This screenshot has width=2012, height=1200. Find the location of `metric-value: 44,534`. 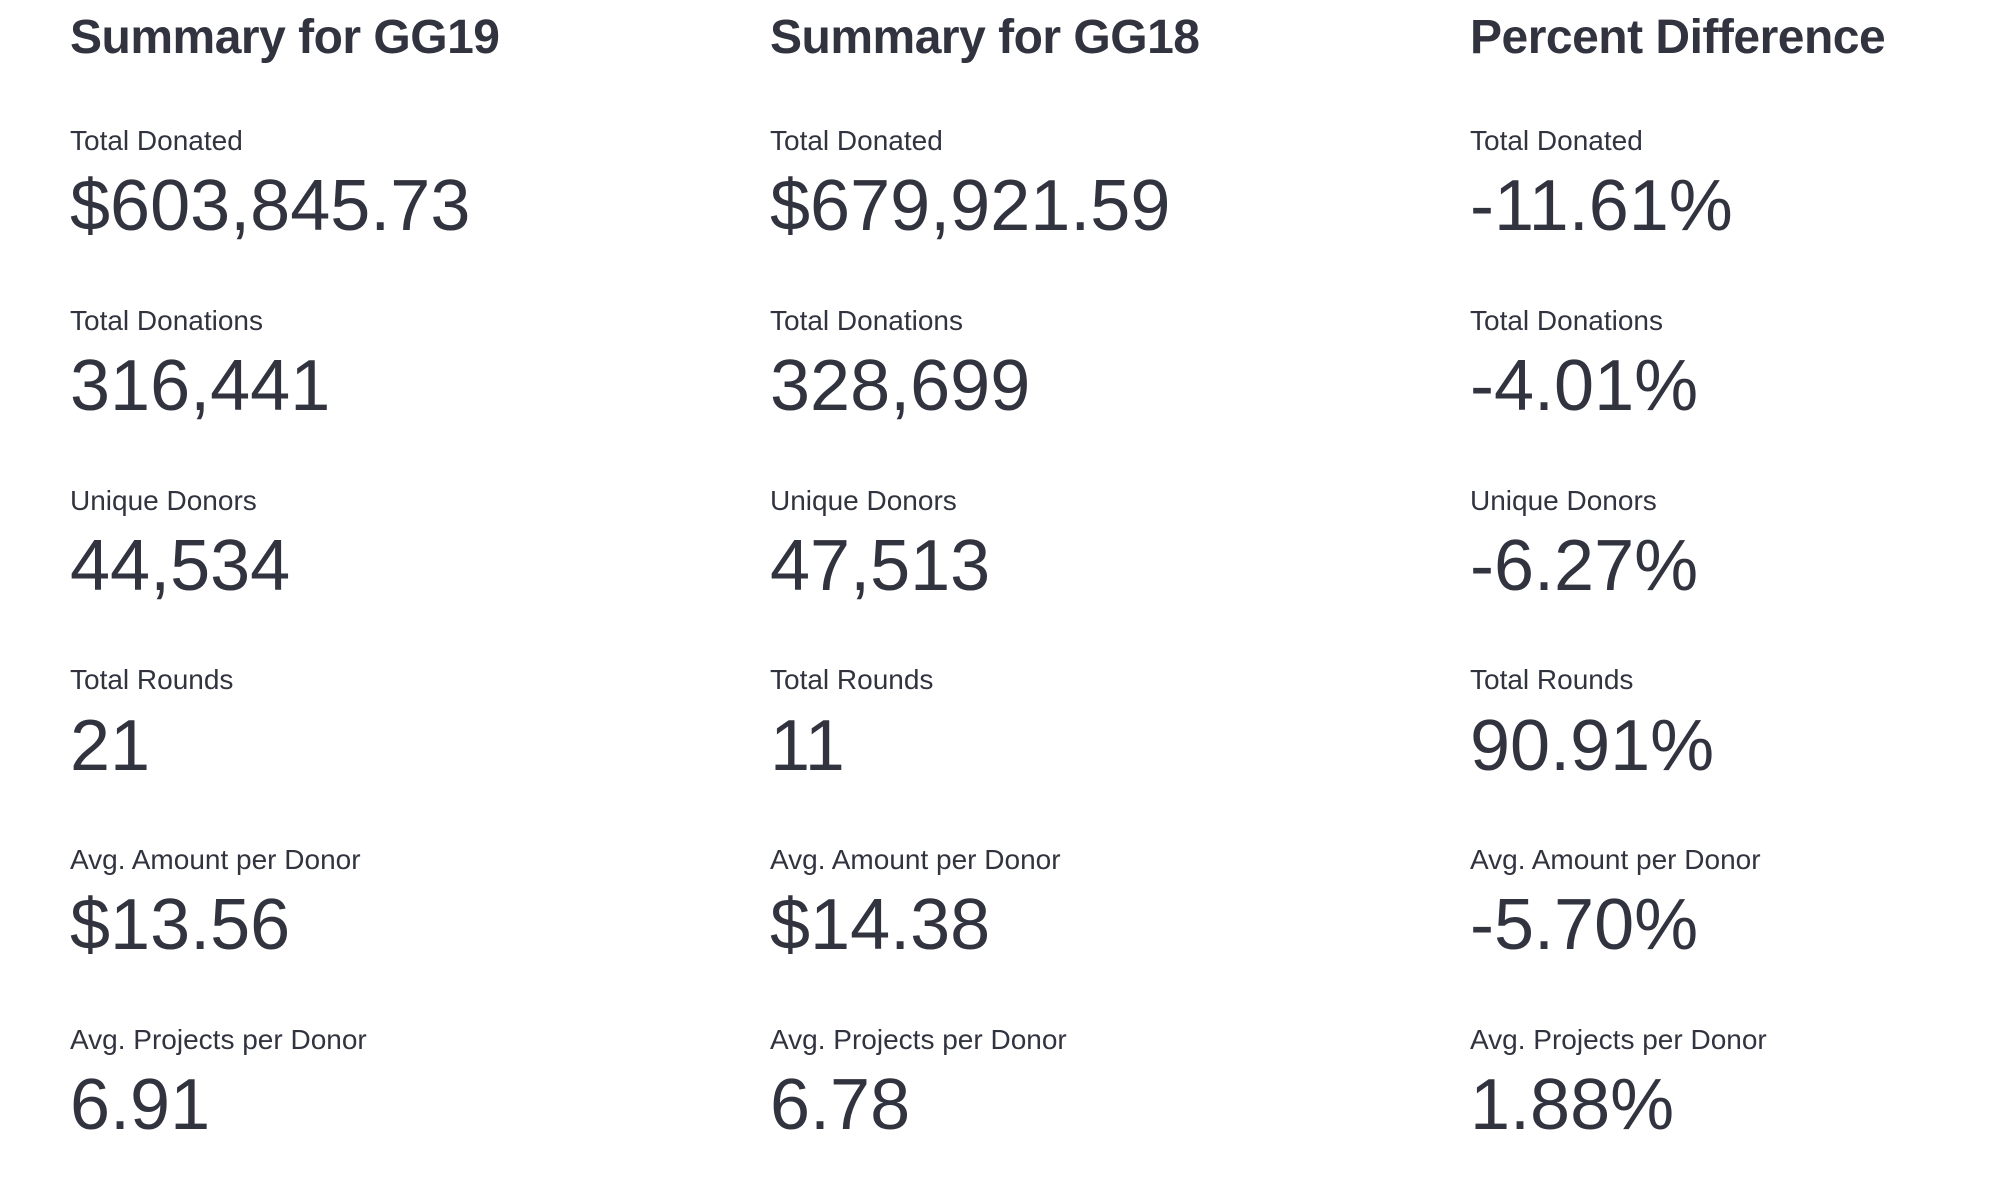

metric-value: 44,534 is located at coordinates (180, 565).